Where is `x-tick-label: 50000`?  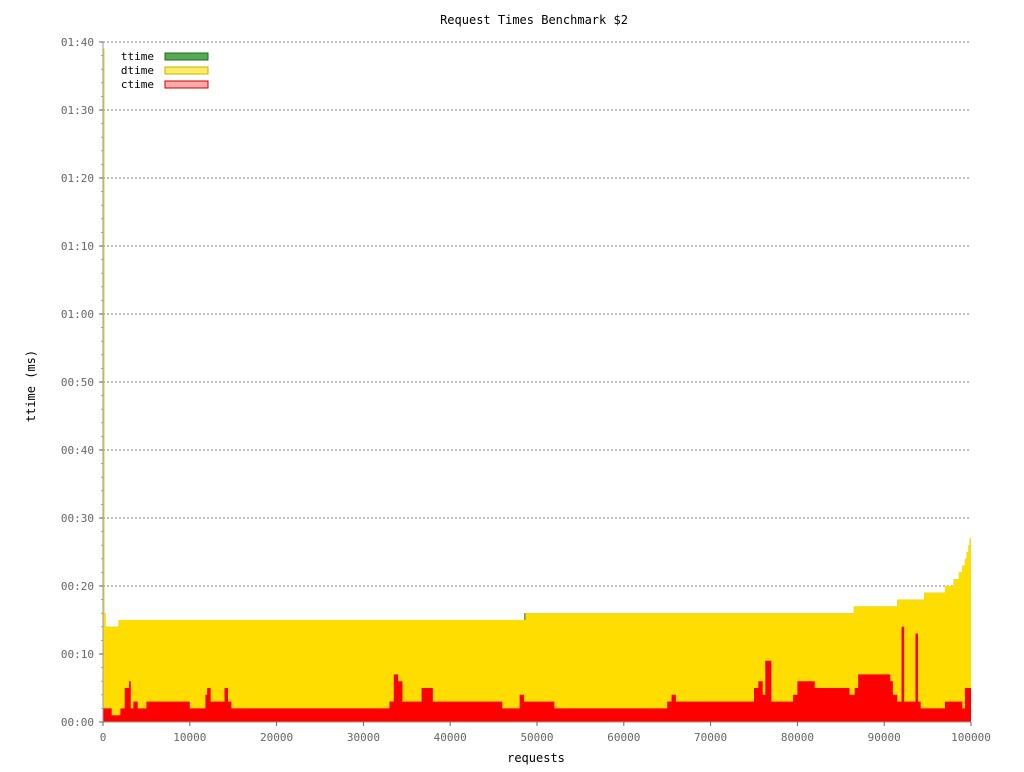
x-tick-label: 50000 is located at coordinates (536, 737).